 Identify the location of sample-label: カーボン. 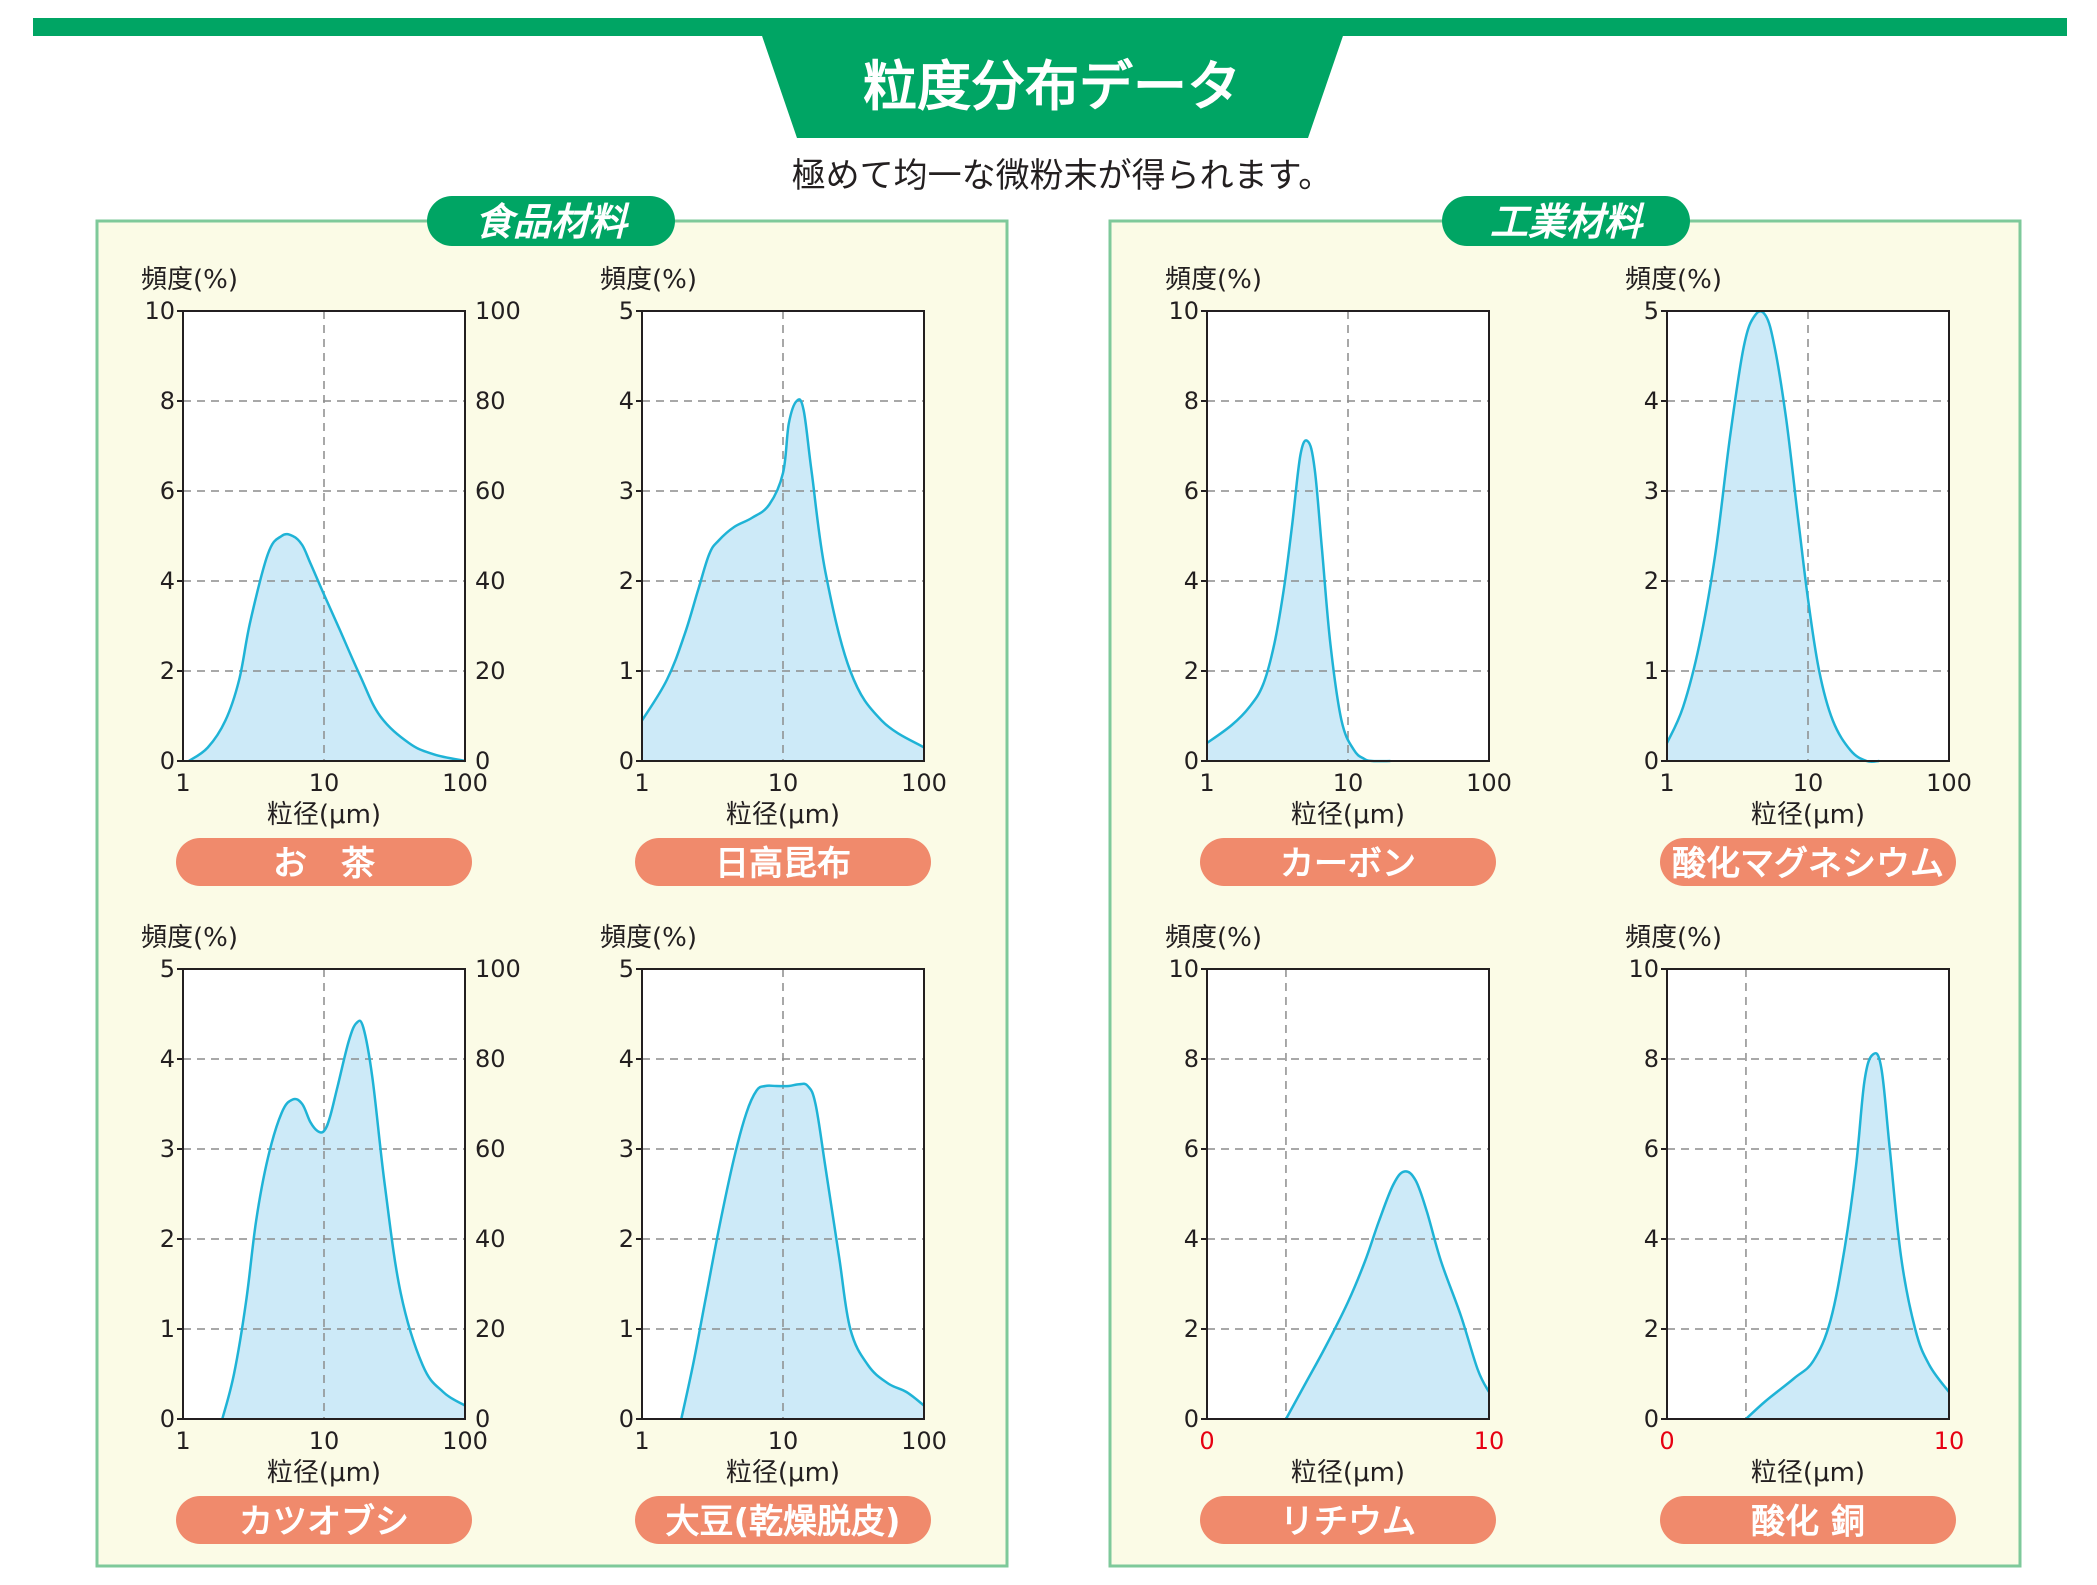
(1348, 864).